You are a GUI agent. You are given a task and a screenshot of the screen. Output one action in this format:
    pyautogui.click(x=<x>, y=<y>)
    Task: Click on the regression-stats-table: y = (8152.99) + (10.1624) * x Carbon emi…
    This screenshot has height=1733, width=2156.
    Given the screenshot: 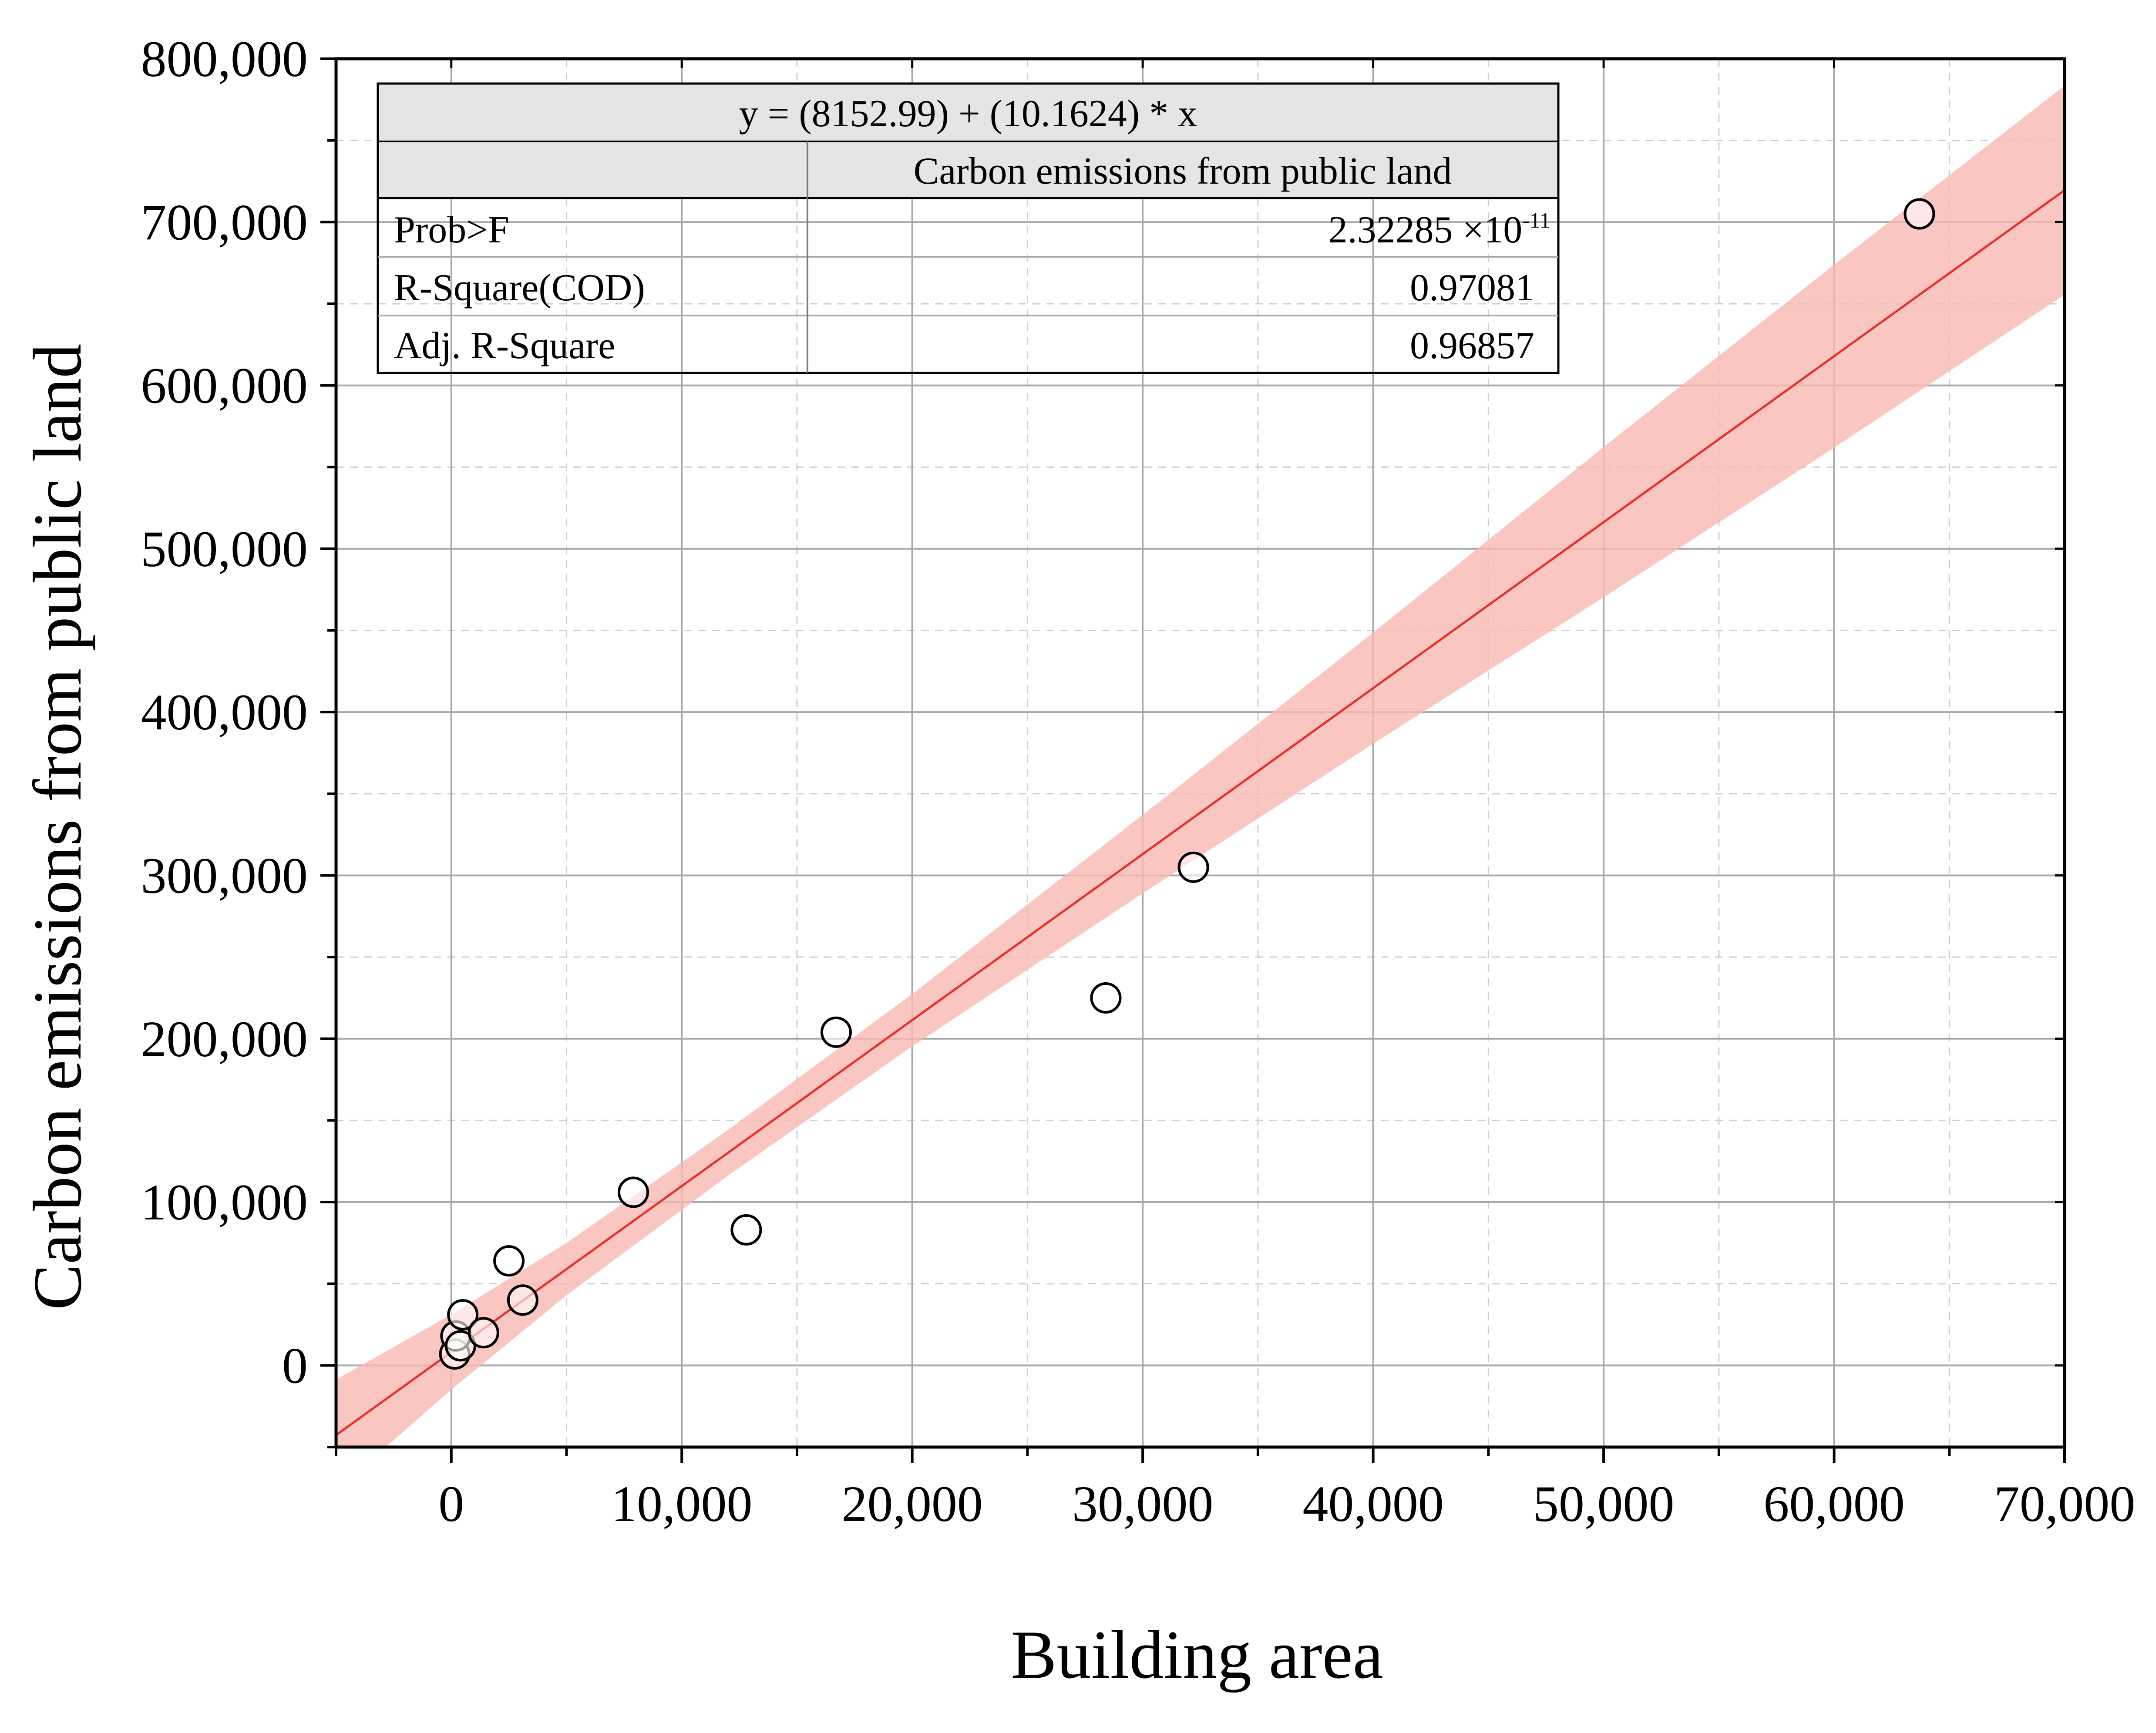 What is the action you would take?
    pyautogui.click(x=968, y=228)
    